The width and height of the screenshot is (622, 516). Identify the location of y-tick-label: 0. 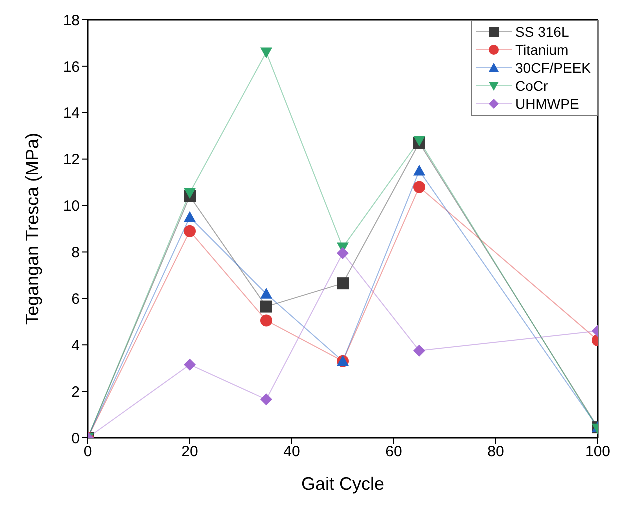
(76, 439).